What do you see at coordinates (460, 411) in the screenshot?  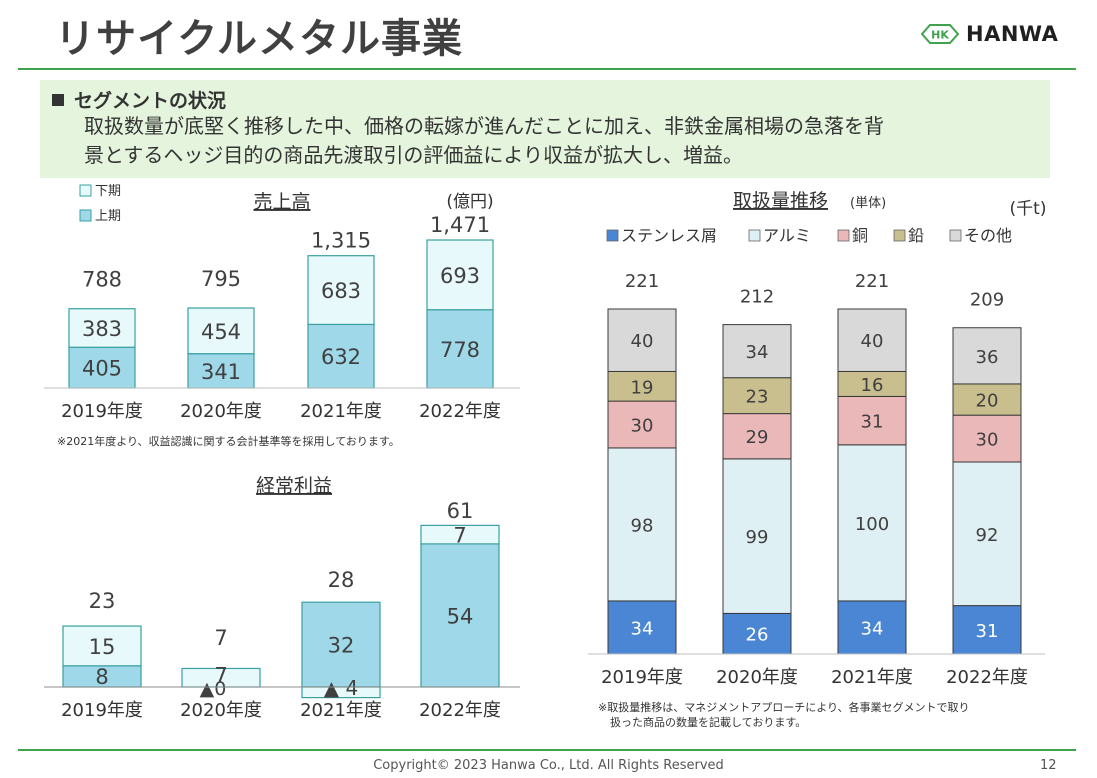 I see `sales-category-label: 2022年度` at bounding box center [460, 411].